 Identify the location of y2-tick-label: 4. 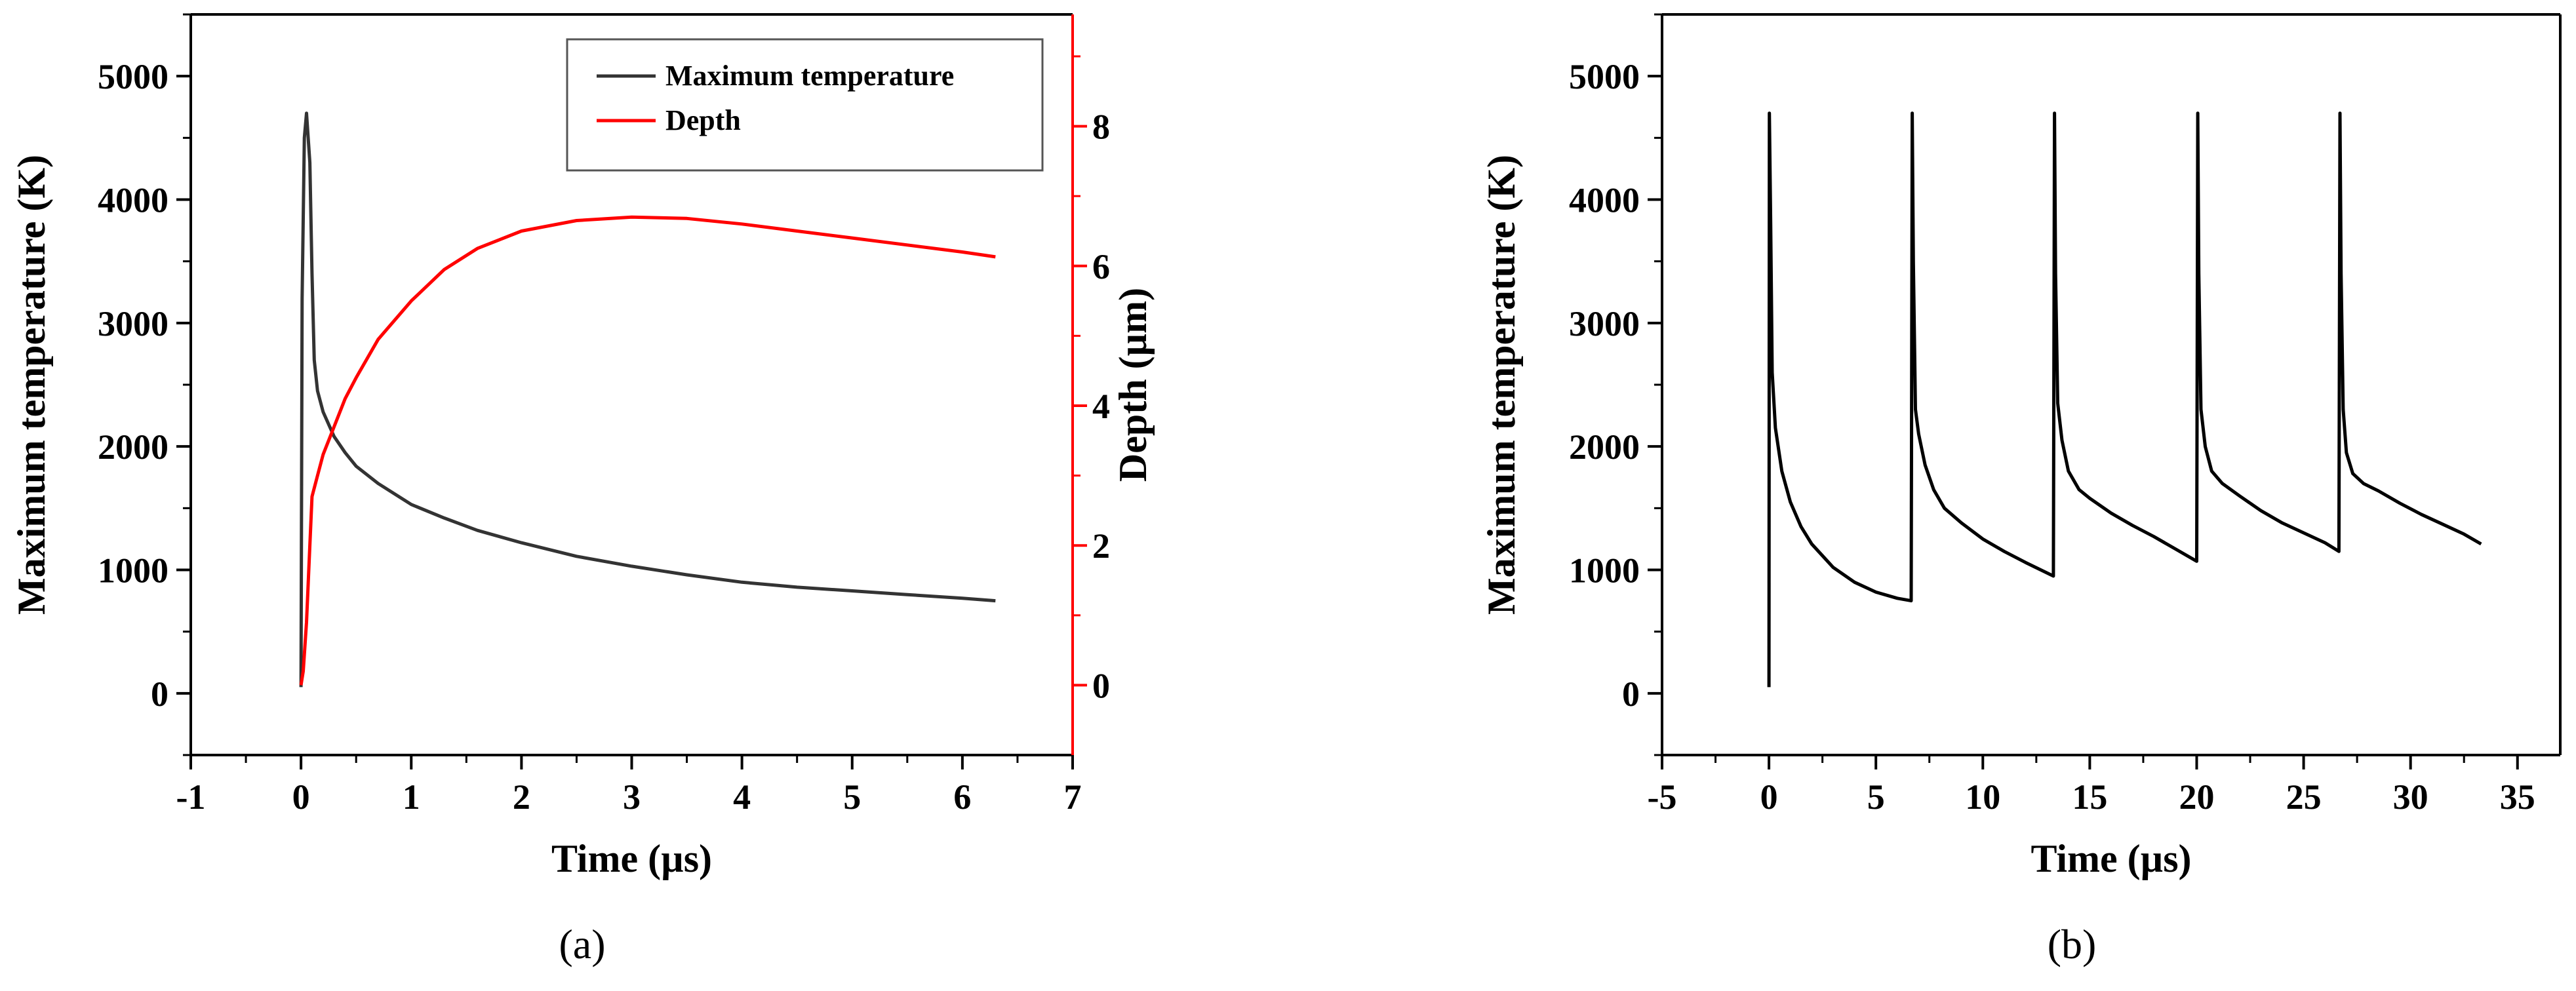
(1101, 406).